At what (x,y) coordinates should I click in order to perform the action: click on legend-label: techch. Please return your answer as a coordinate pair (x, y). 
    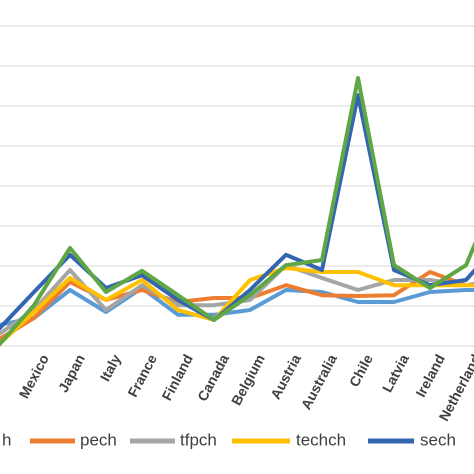
    Looking at the image, I should click on (321, 439).